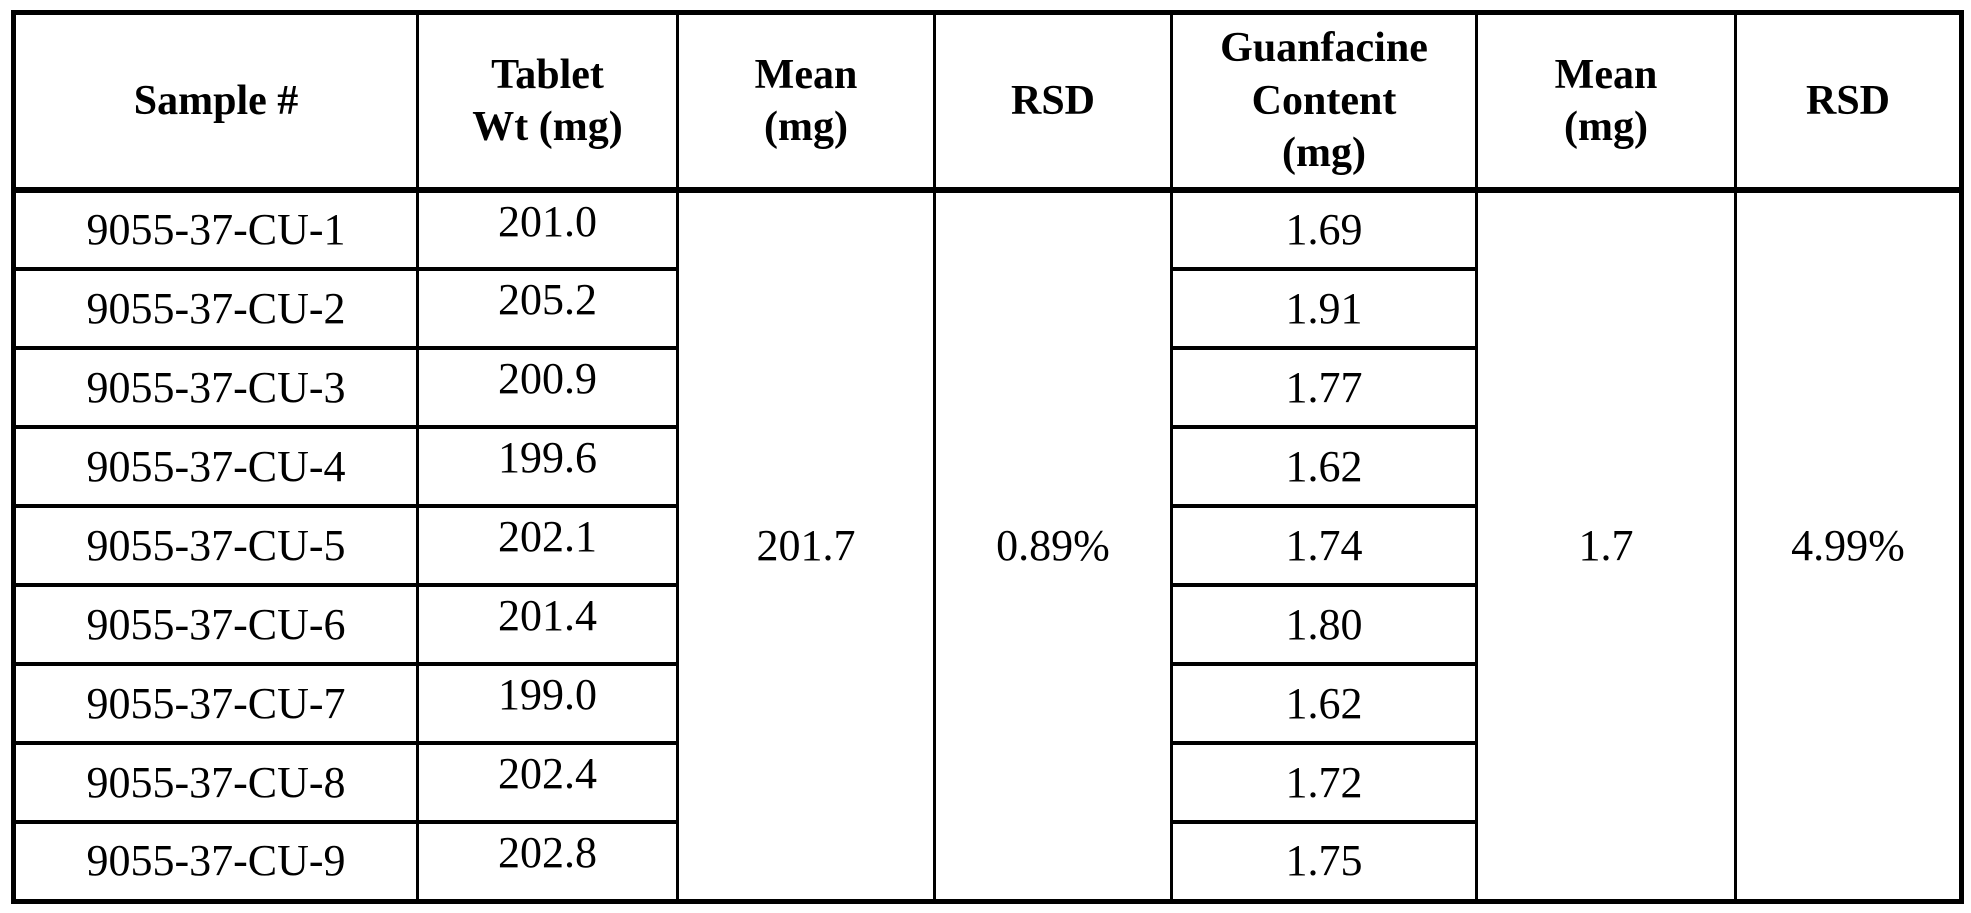  Describe the element at coordinates (987, 703) in the screenshot. I see `table-row: 9055-37-CU-7 199.0 1.62` at that location.